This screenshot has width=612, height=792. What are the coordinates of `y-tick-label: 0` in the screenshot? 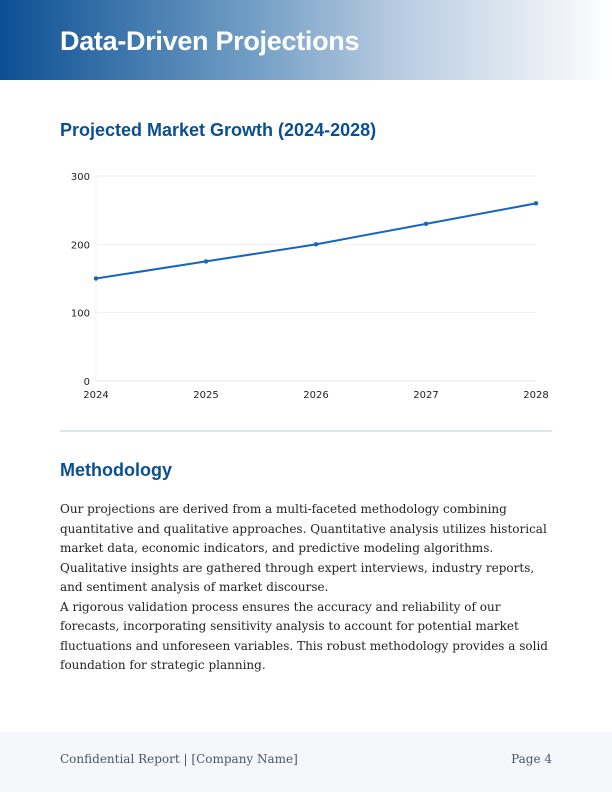 It's located at (87, 382).